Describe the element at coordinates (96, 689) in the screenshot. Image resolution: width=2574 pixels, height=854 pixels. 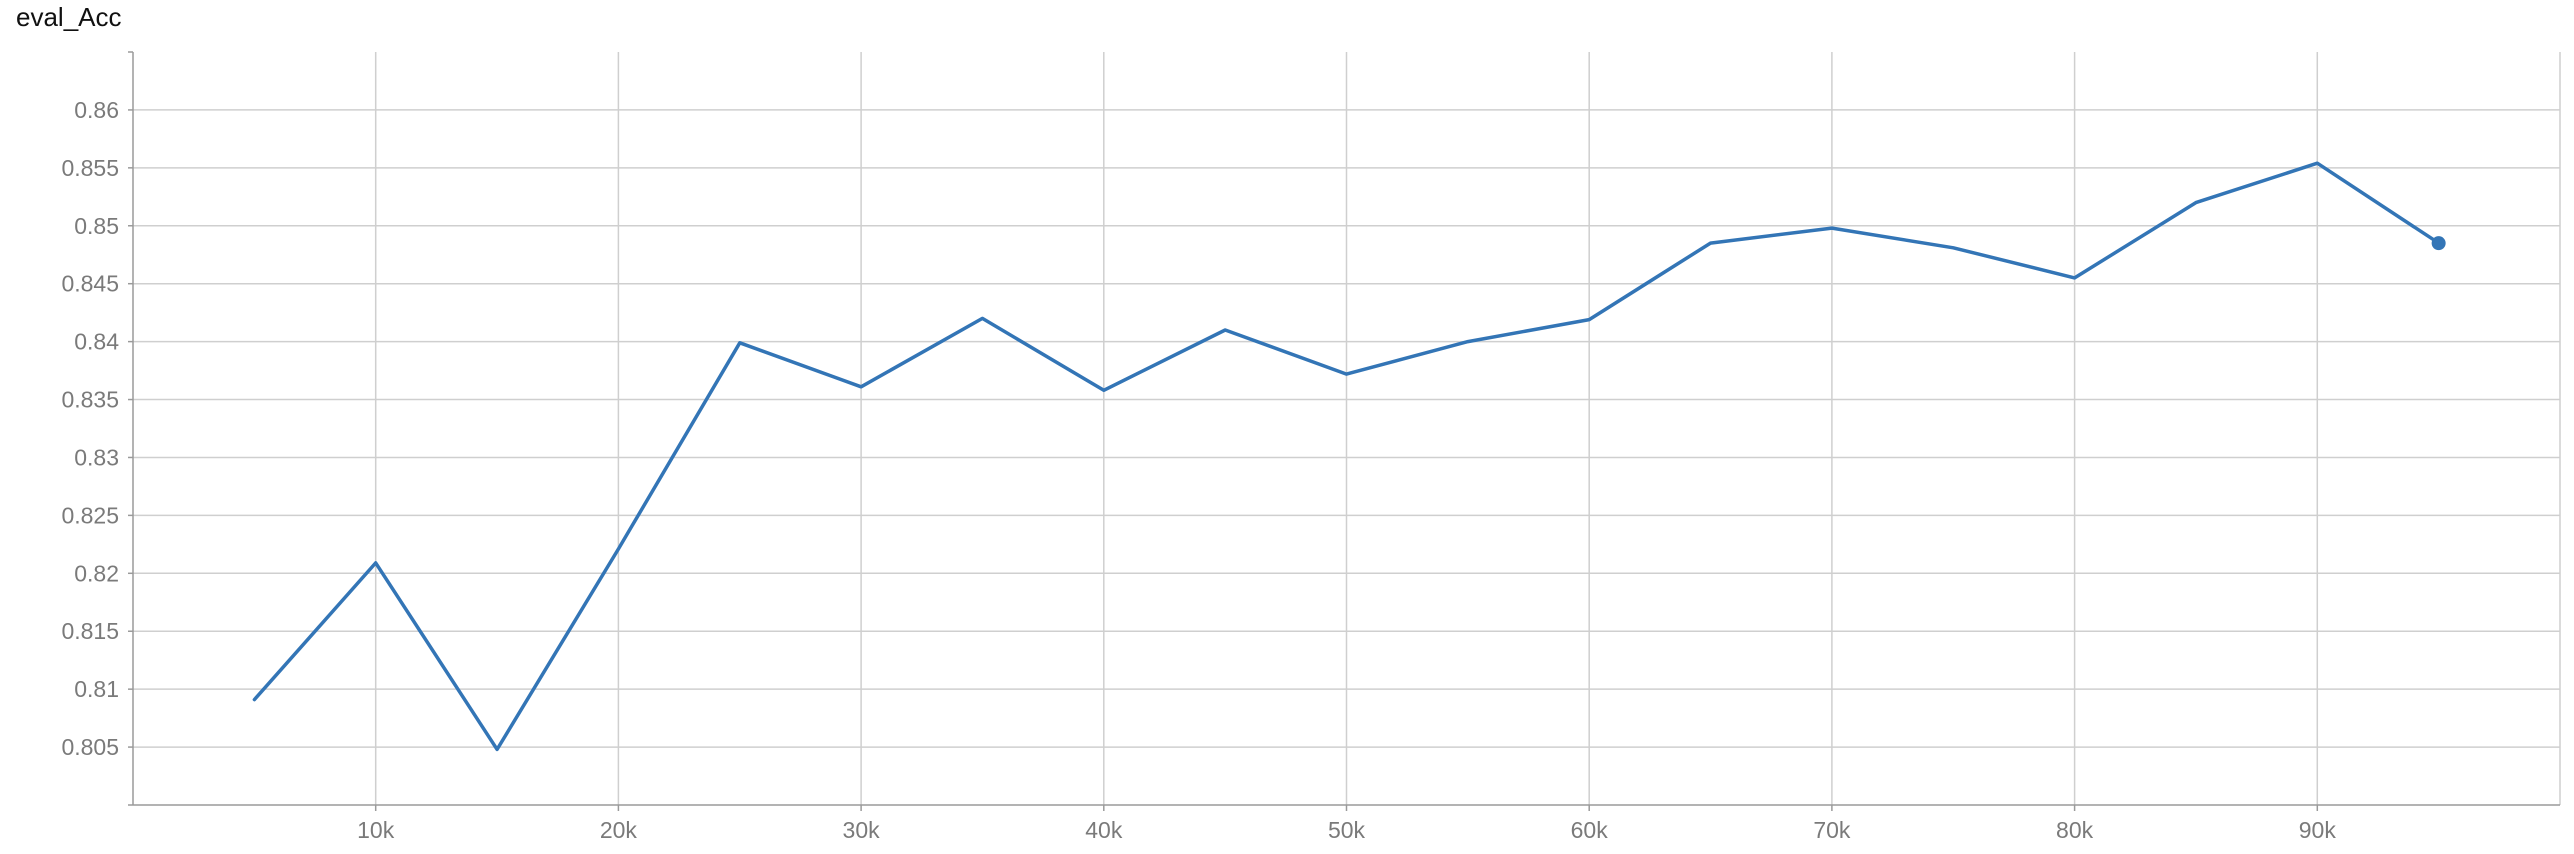
I see `y-tick-label: 0.81` at that location.